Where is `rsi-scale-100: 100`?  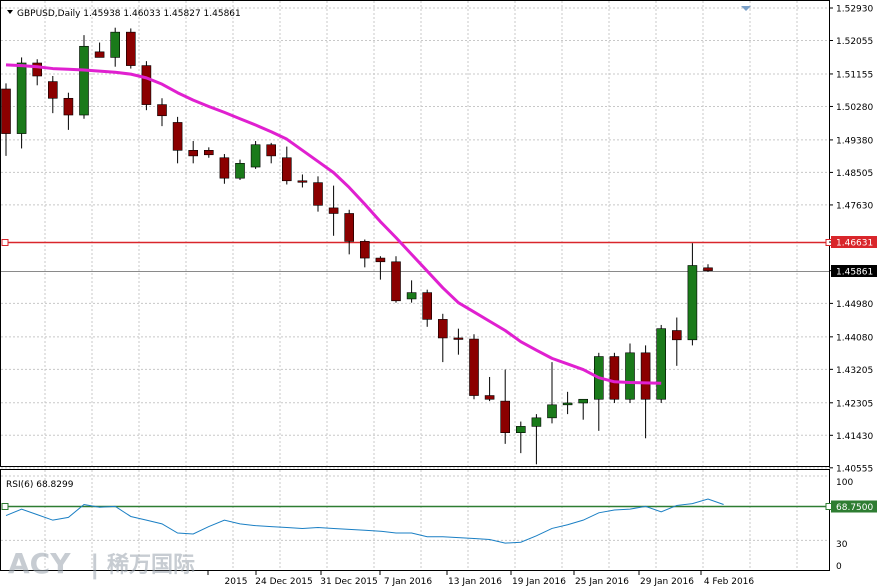
rsi-scale-100: 100 is located at coordinates (844, 483).